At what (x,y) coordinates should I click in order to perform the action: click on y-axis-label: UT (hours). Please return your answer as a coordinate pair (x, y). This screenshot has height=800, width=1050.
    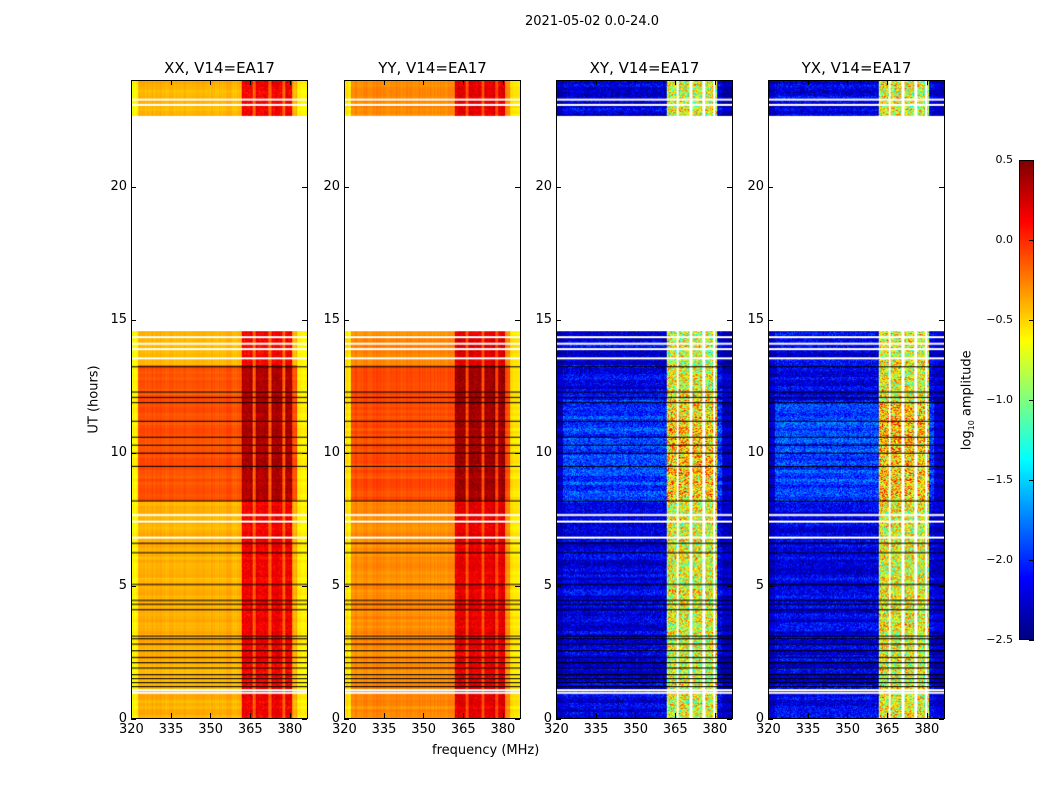
    Looking at the image, I should click on (94, 399).